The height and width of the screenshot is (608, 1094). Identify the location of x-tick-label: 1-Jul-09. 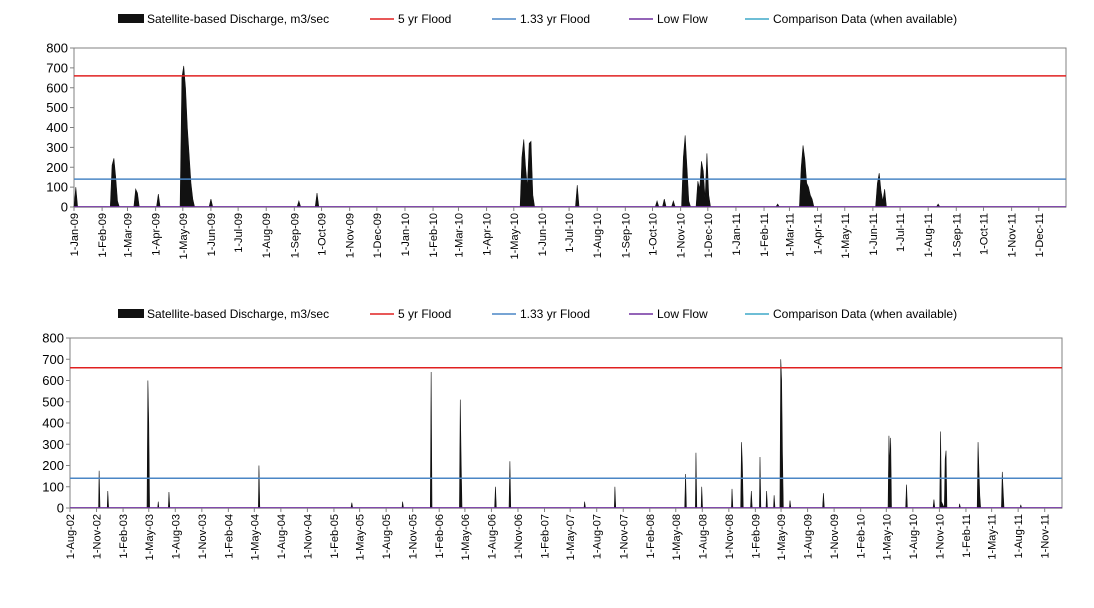
(239, 233).